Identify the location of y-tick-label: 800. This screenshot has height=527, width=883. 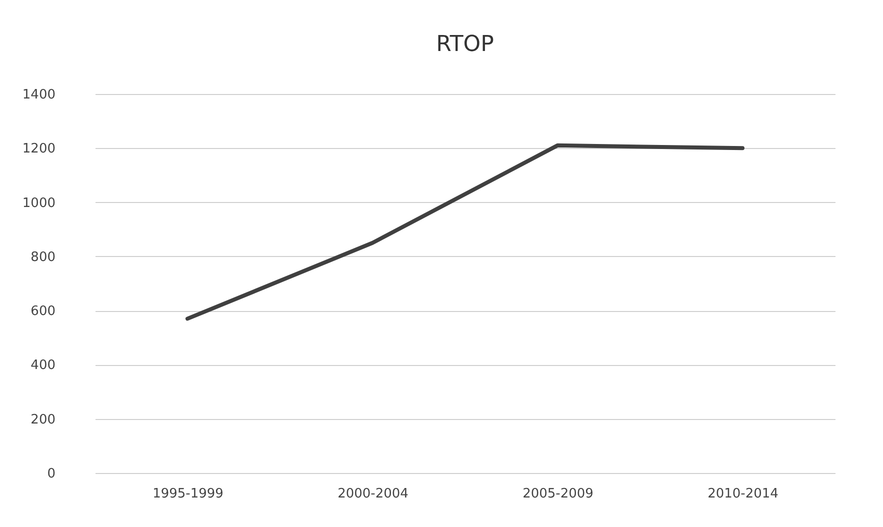
(43, 257).